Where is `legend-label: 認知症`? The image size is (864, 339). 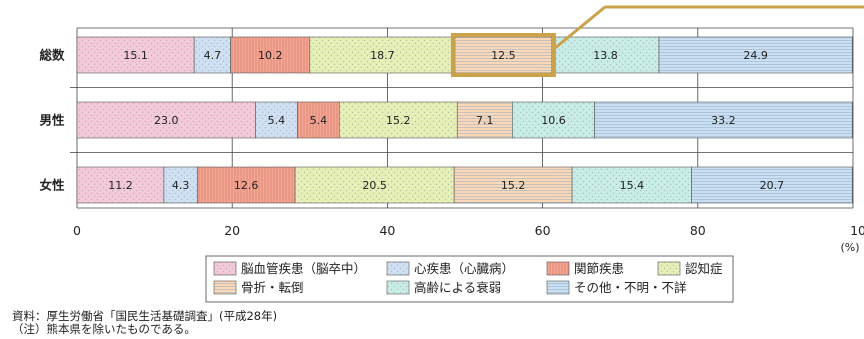 legend-label: 認知症 is located at coordinates (704, 268).